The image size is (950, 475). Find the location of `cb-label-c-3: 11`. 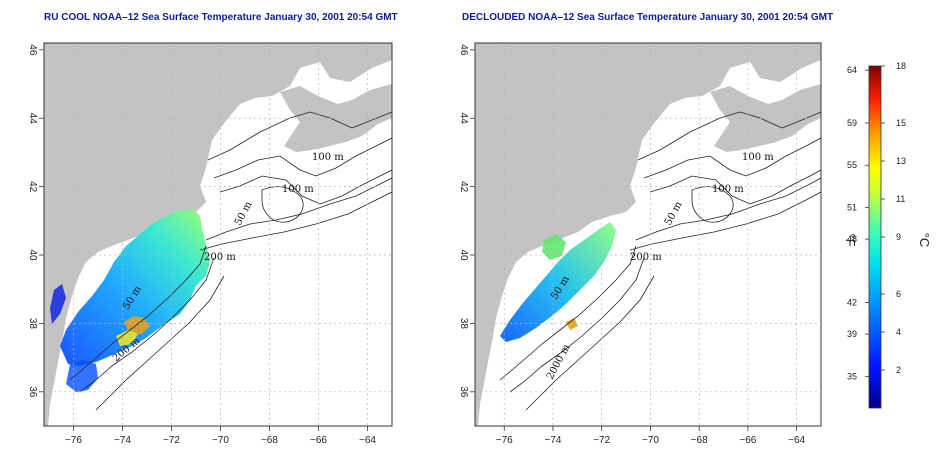

cb-label-c-3: 11 is located at coordinates (900, 199).